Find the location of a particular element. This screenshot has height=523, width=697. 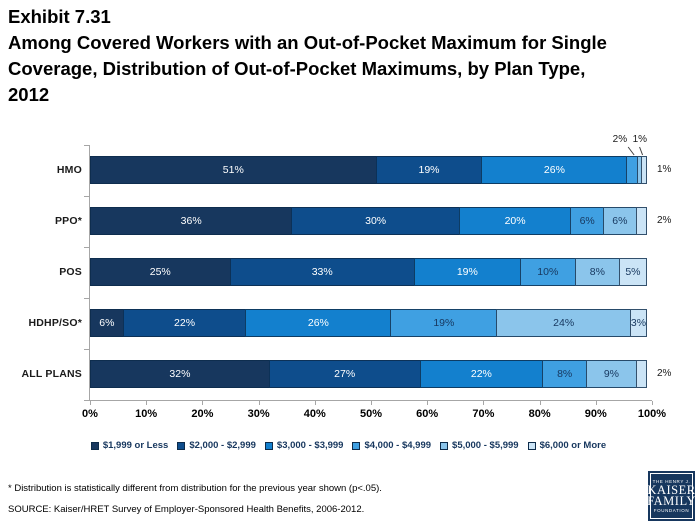

segment-value-label-outside: 1% is located at coordinates (664, 169).